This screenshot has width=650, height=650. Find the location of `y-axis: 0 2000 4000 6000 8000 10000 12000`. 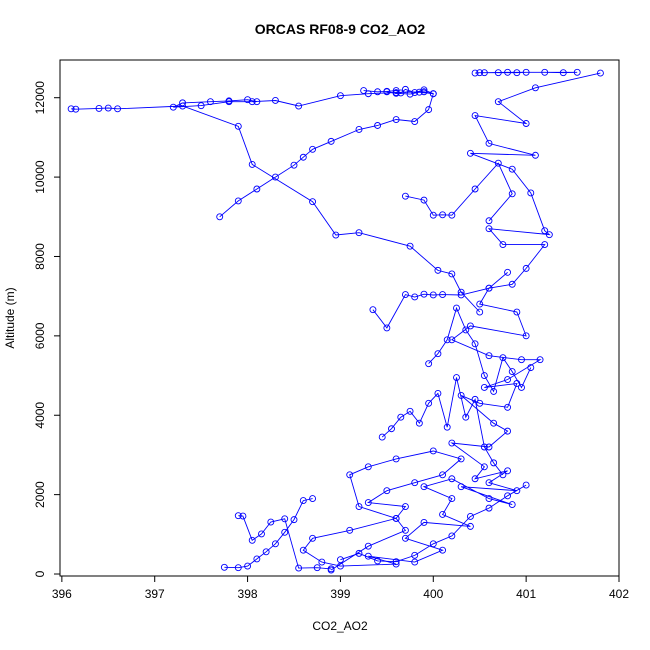

y-axis: 0 2000 4000 6000 8000 10000 12000 is located at coordinates (46, 329).